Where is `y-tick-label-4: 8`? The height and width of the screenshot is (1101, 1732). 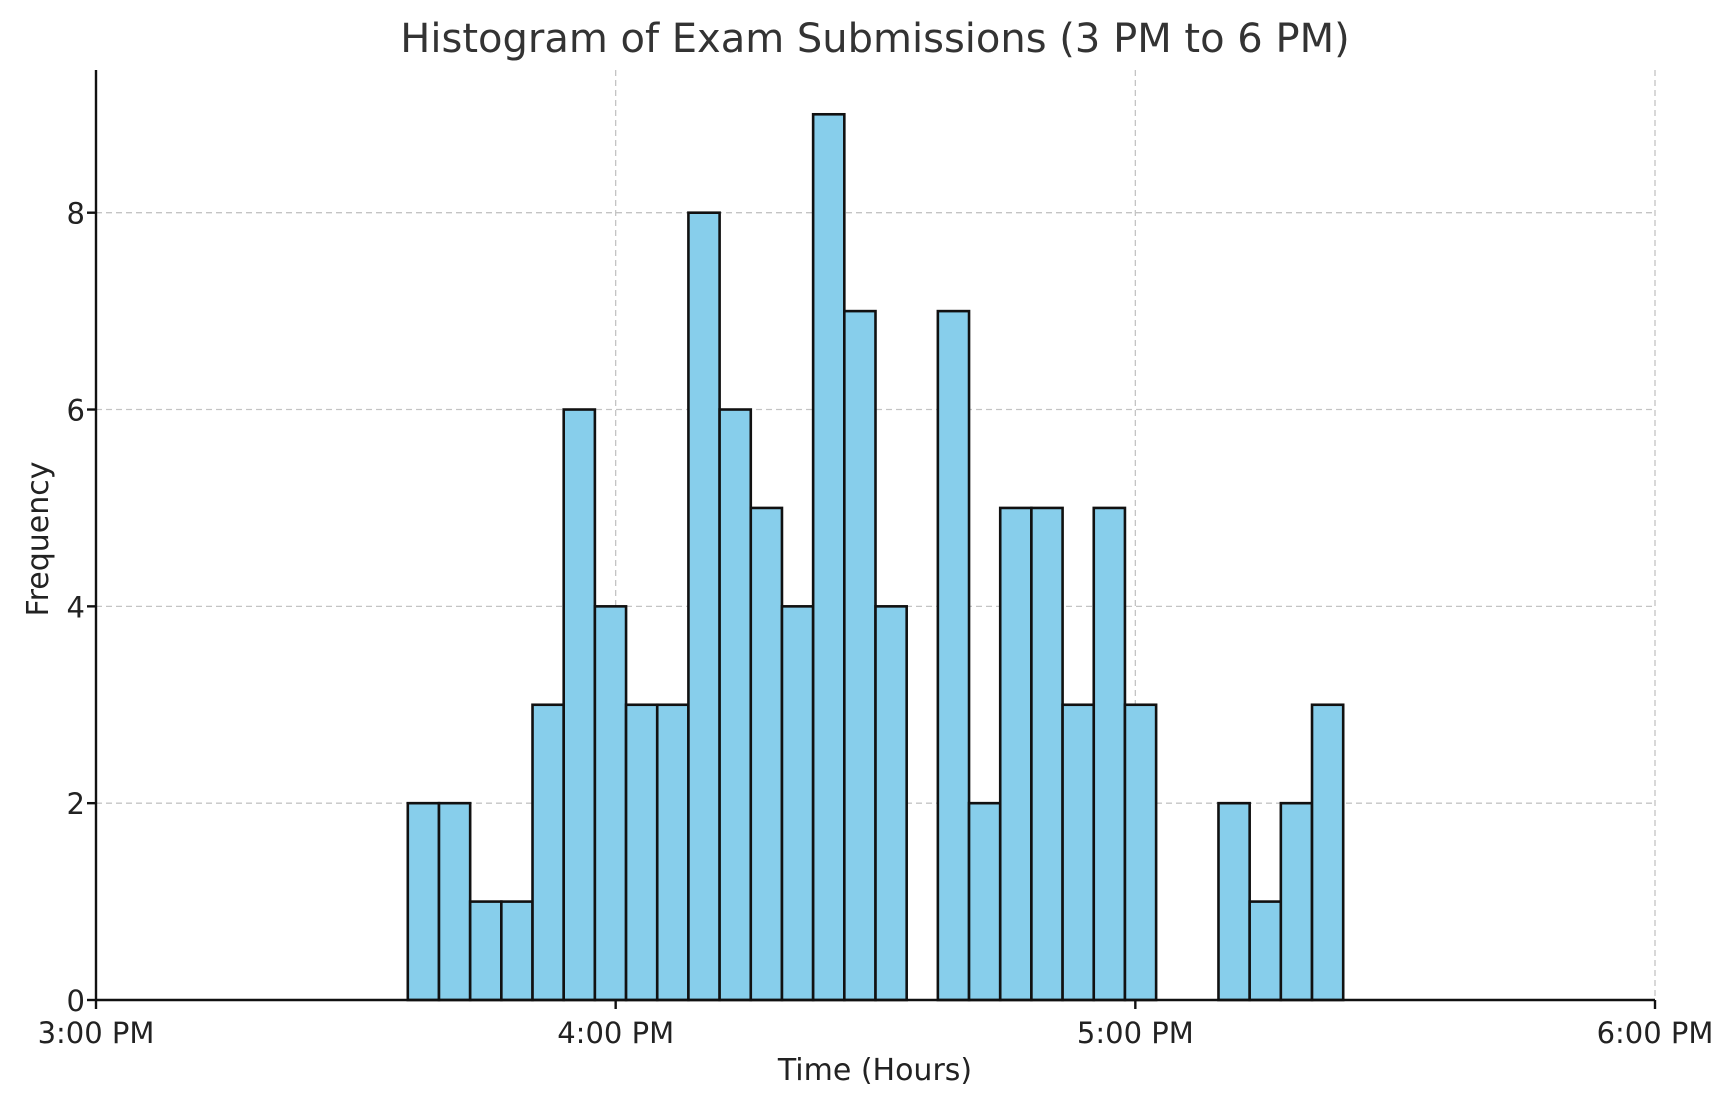
y-tick-label-4: 8 is located at coordinates (76, 214).